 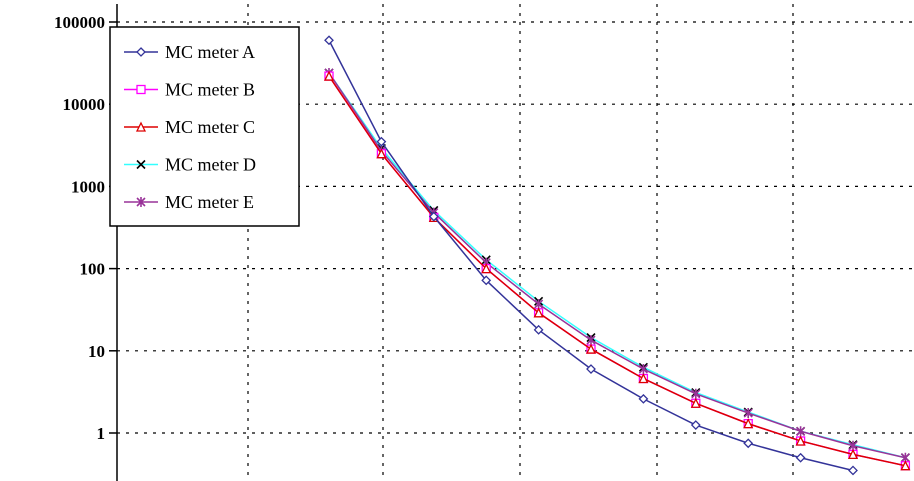 What do you see at coordinates (79, 228) in the screenshot?
I see `y-tick-labels: 1 10 100 1000 10000 100000` at bounding box center [79, 228].